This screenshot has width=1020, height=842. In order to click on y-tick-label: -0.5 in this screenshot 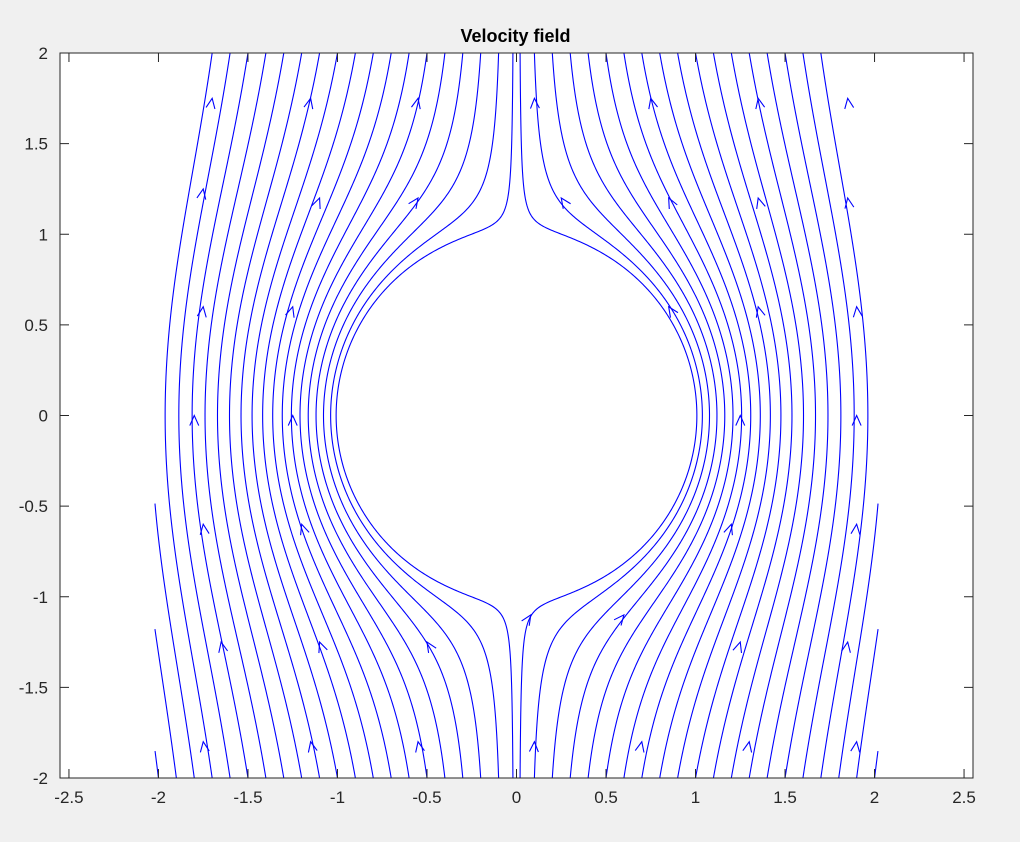, I will do `click(33, 506)`.